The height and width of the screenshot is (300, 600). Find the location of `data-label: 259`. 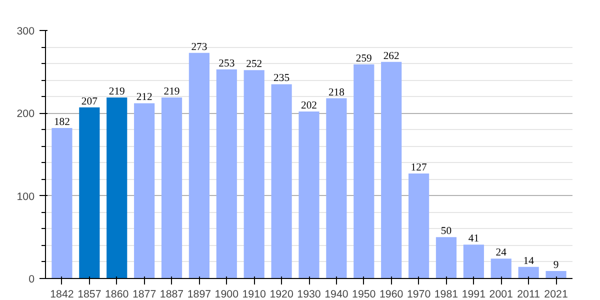

data-label: 259 is located at coordinates (364, 58).